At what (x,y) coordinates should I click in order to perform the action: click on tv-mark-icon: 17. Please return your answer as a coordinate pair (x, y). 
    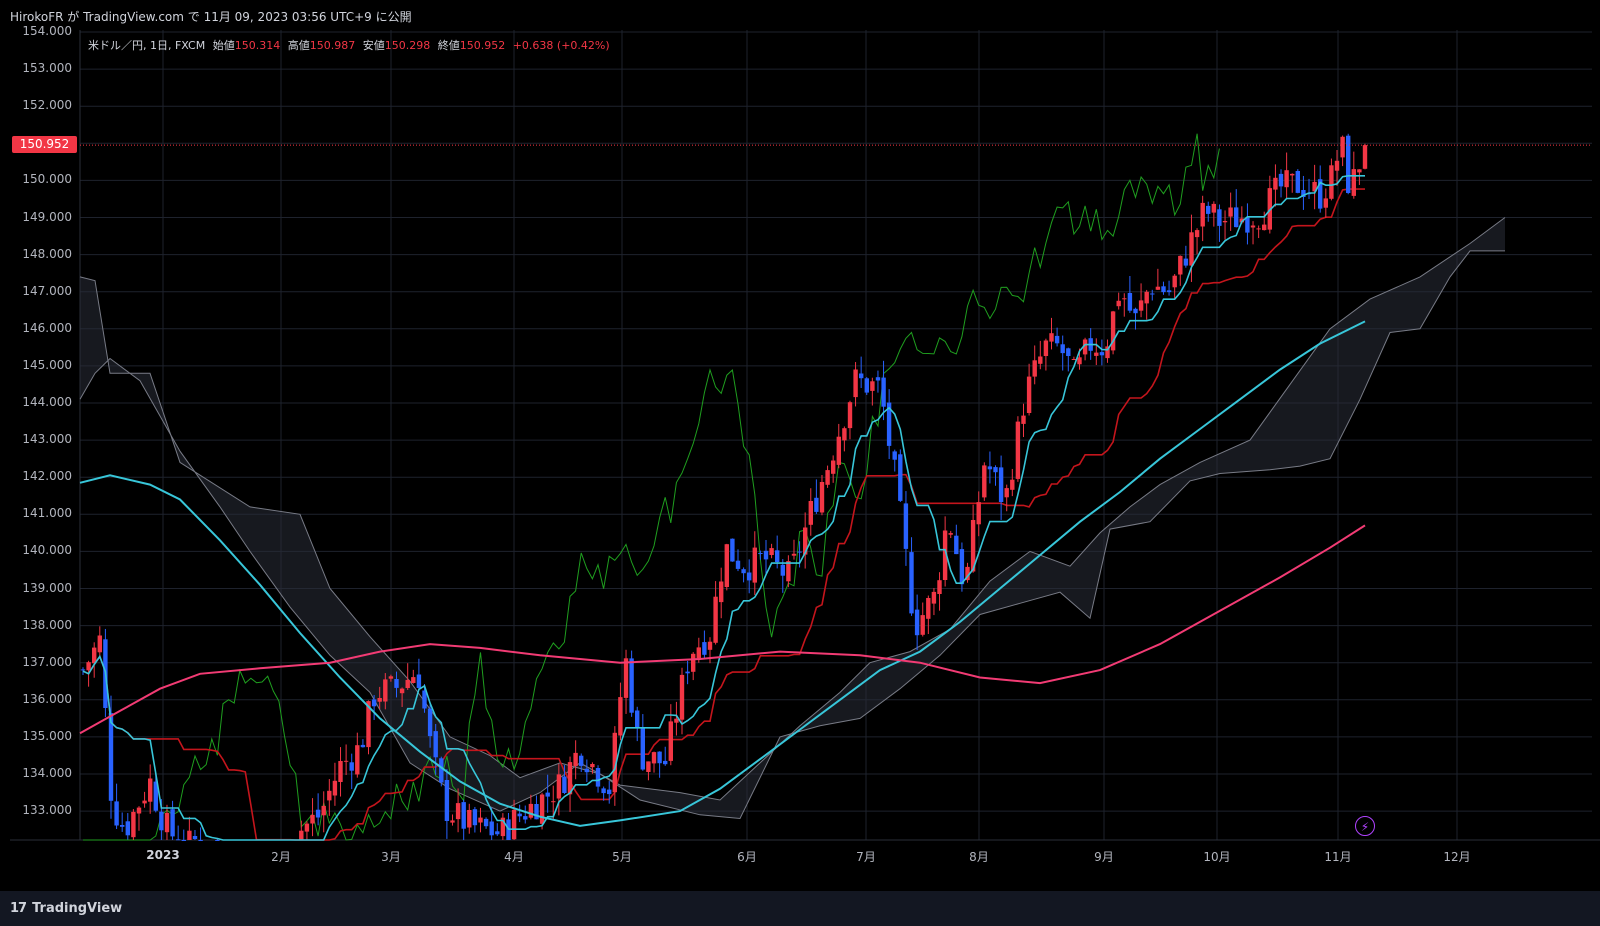
    Looking at the image, I should click on (18, 908).